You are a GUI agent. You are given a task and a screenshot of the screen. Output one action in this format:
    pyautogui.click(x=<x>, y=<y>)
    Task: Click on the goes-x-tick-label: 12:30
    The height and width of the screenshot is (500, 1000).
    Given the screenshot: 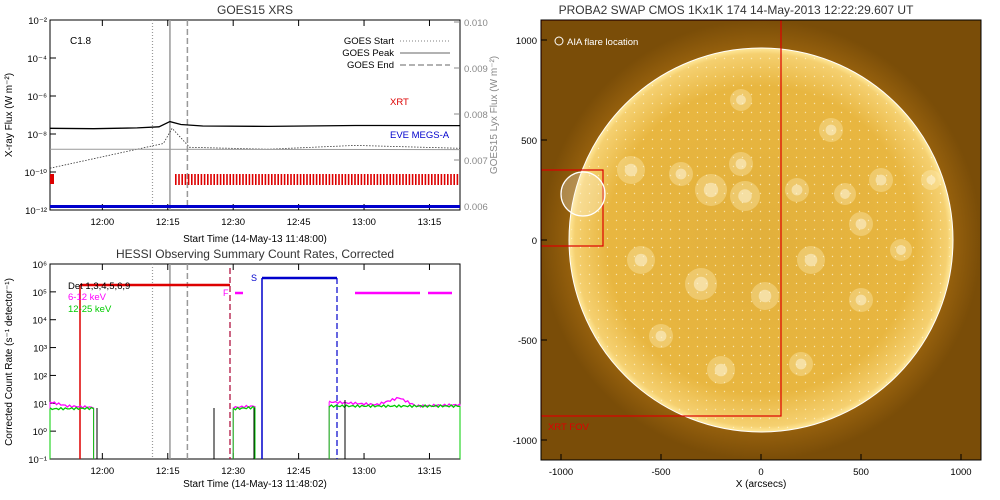 What is the action you would take?
    pyautogui.click(x=233, y=222)
    